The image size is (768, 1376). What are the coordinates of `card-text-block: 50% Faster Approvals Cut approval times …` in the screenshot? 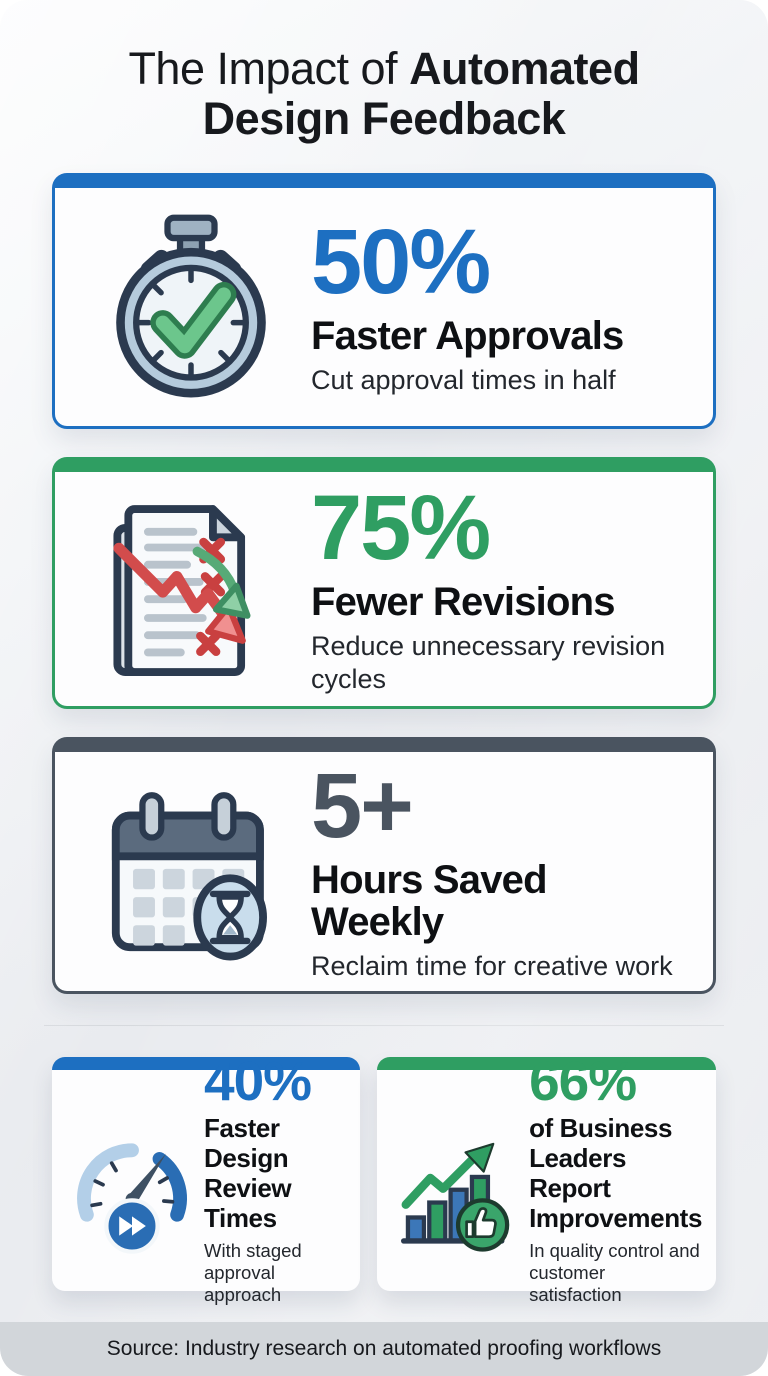 It's located at (500, 304).